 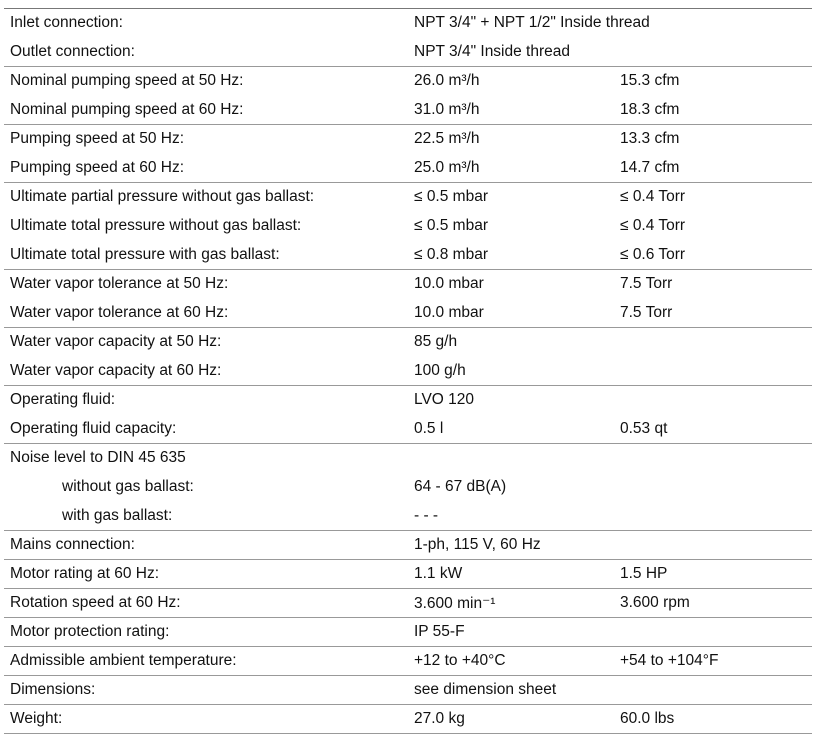 I want to click on spec-value: 64 - 67 dB(A), so click(x=460, y=486).